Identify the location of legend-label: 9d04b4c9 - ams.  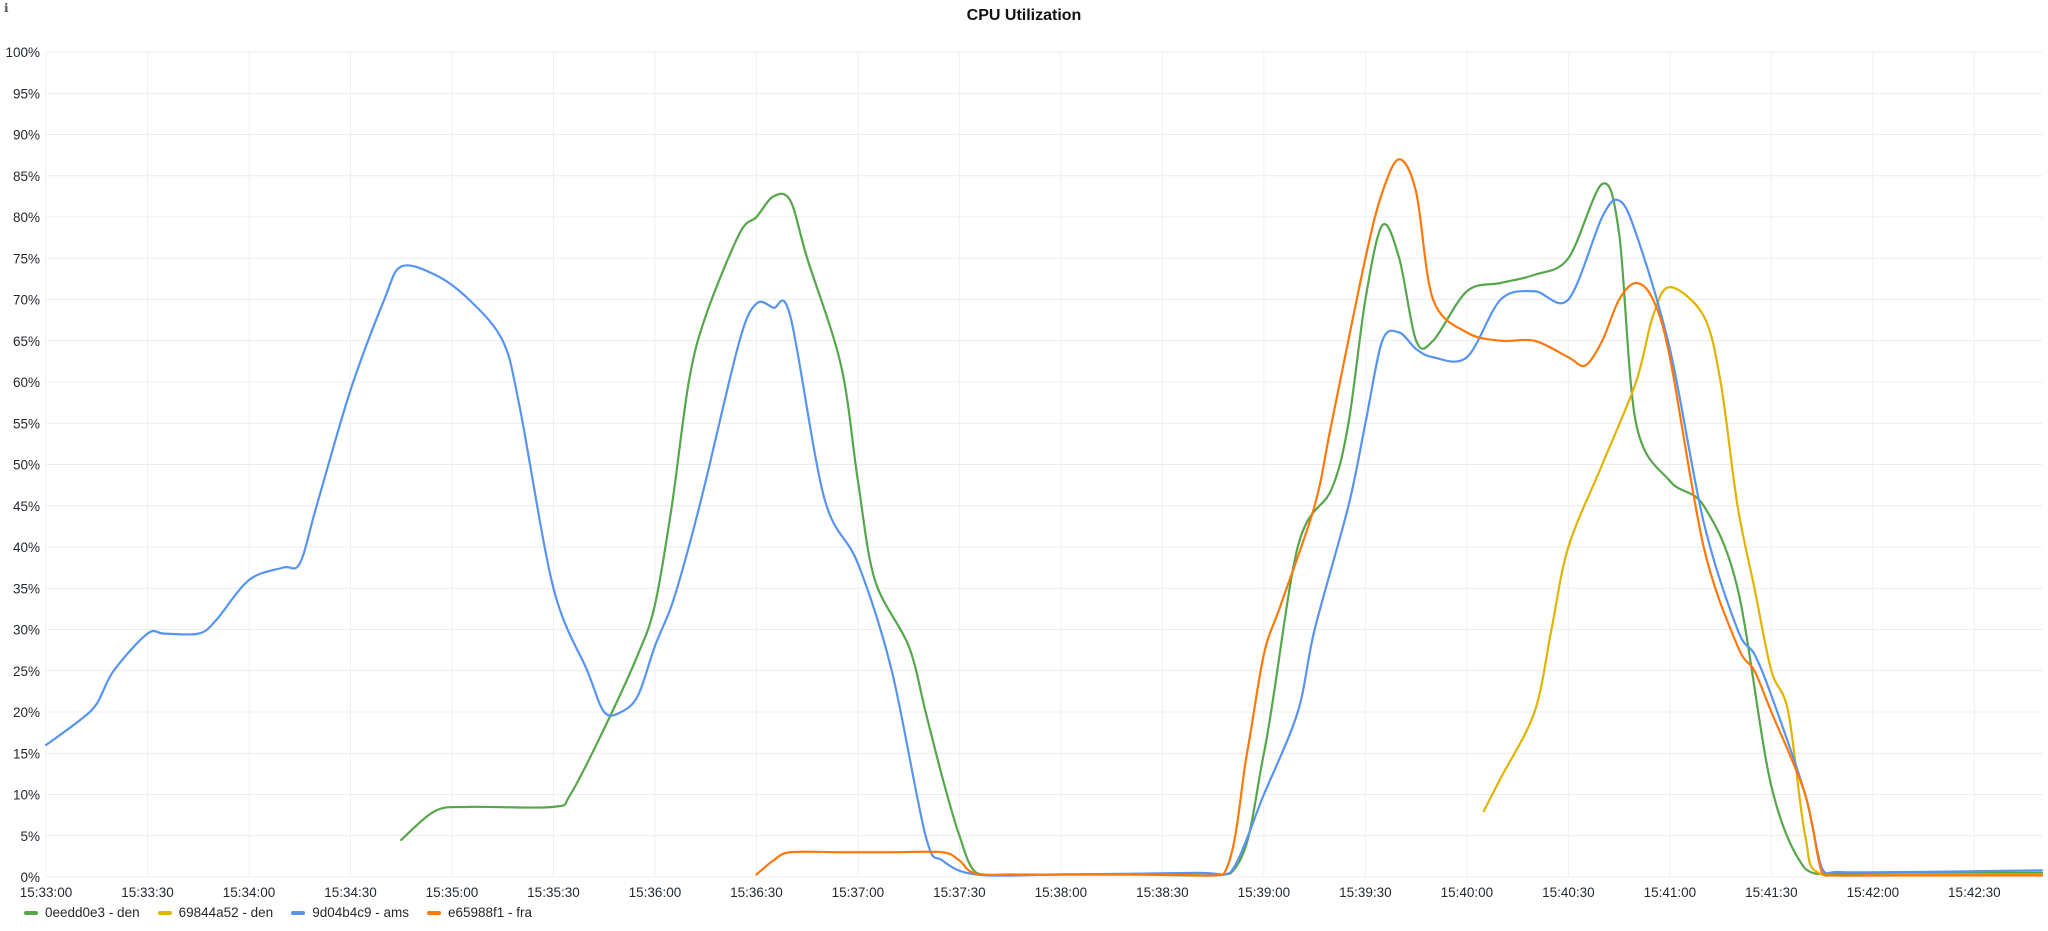
(360, 912).